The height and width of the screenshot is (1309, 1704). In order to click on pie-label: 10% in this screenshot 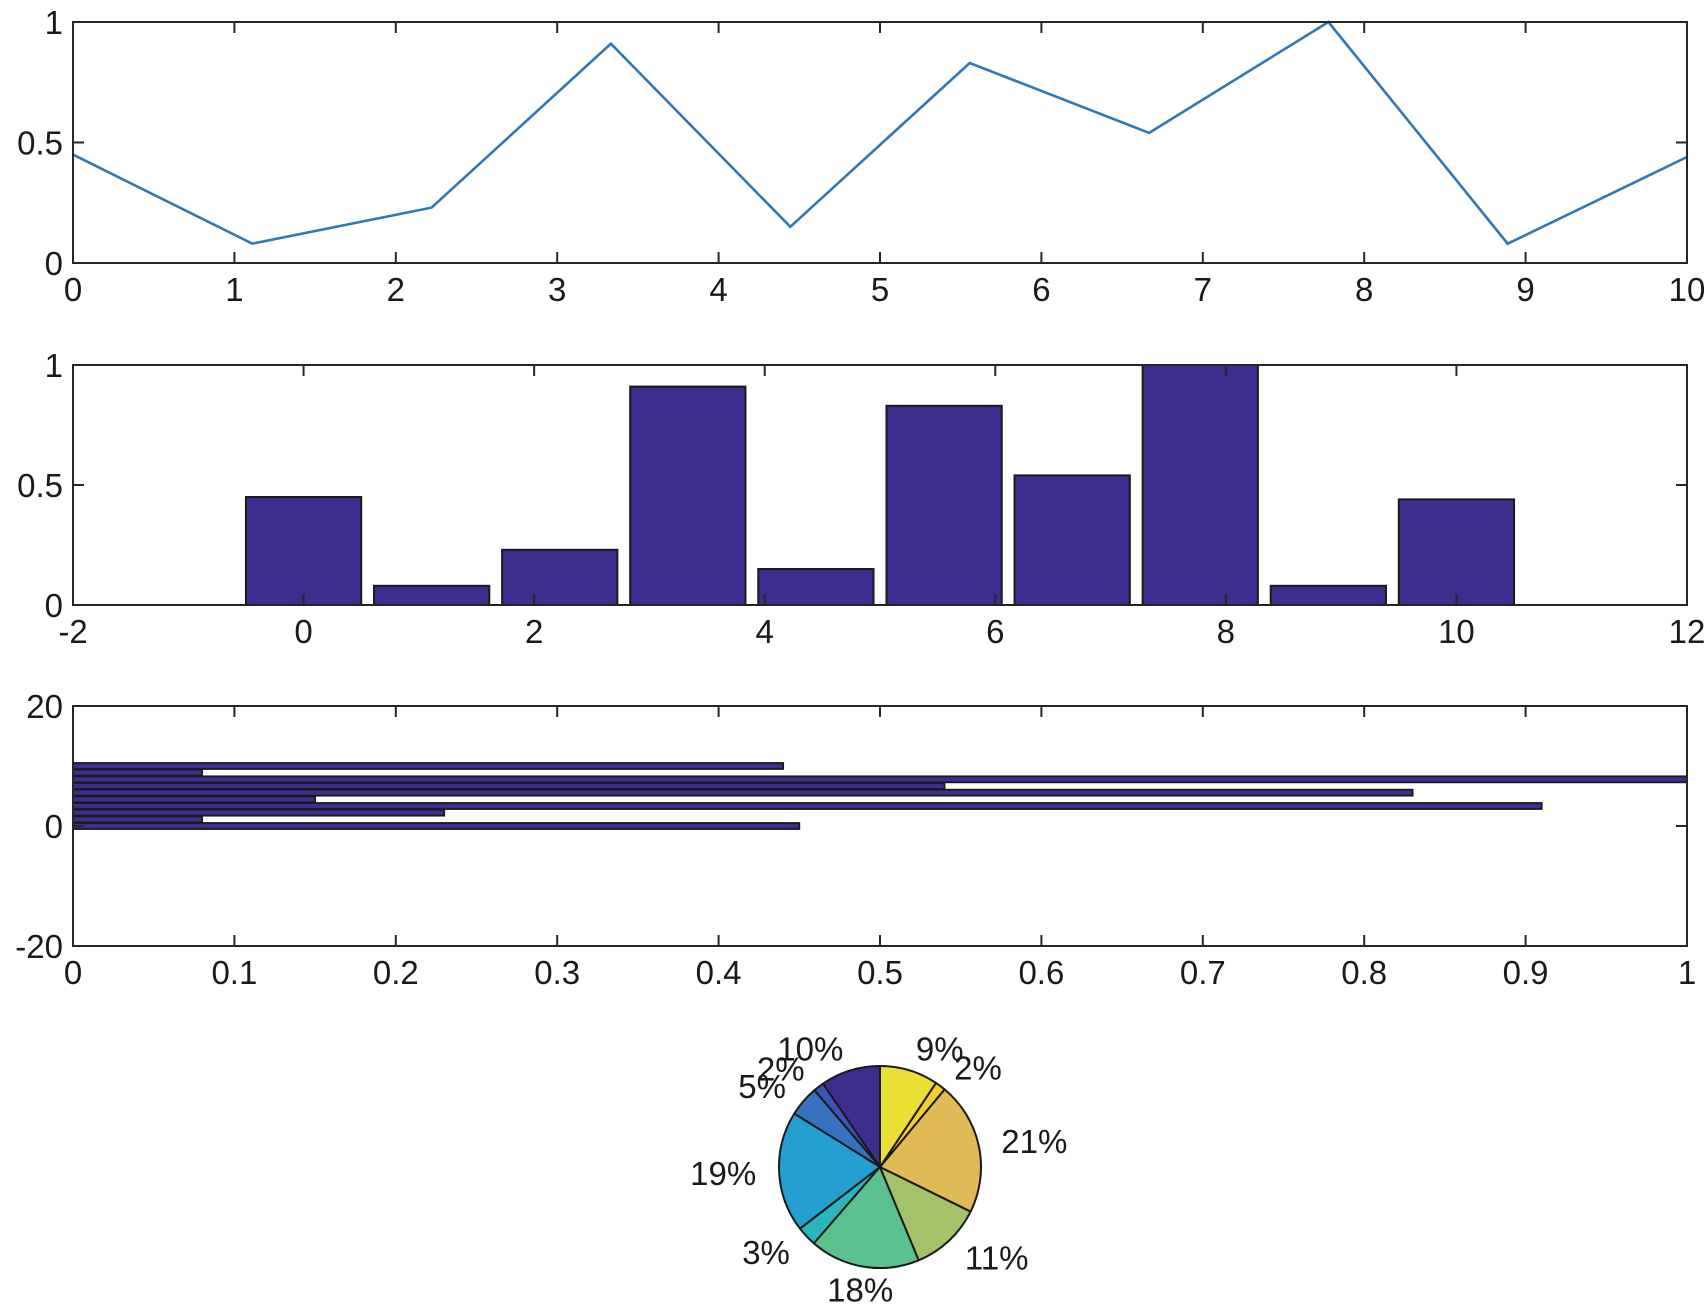, I will do `click(810, 1049)`.